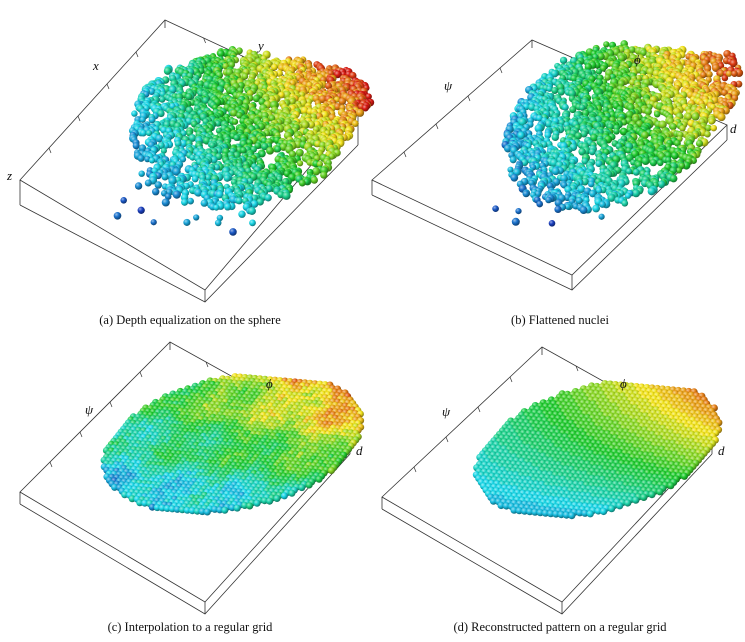 This screenshot has height=642, width=745. What do you see at coordinates (190, 320) in the screenshot?
I see `caption-a: (a) Depth equalization on the sphere` at bounding box center [190, 320].